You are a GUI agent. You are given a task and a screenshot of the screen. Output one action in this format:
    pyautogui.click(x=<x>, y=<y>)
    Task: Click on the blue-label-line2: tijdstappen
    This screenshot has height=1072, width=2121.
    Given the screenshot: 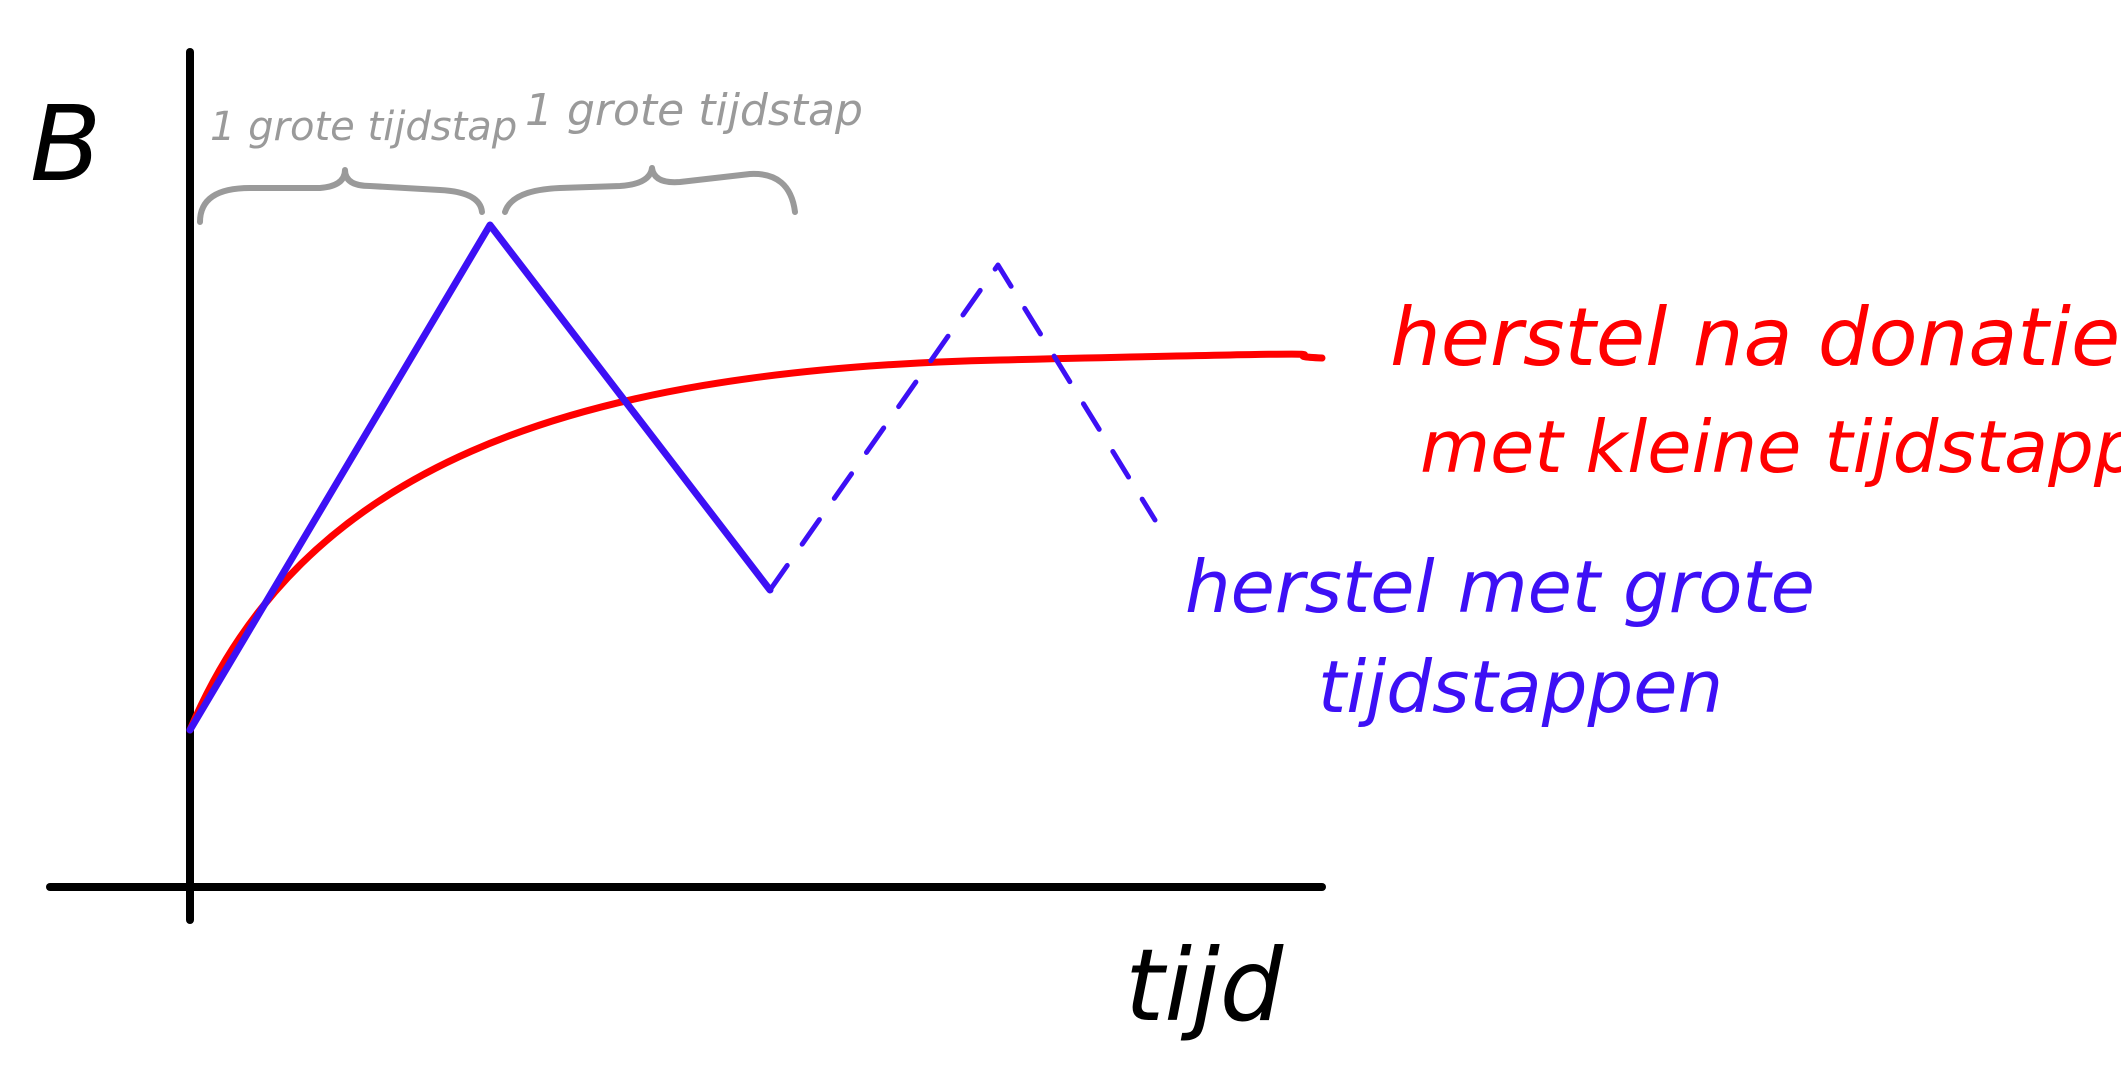 What is the action you would take?
    pyautogui.click(x=1520, y=687)
    